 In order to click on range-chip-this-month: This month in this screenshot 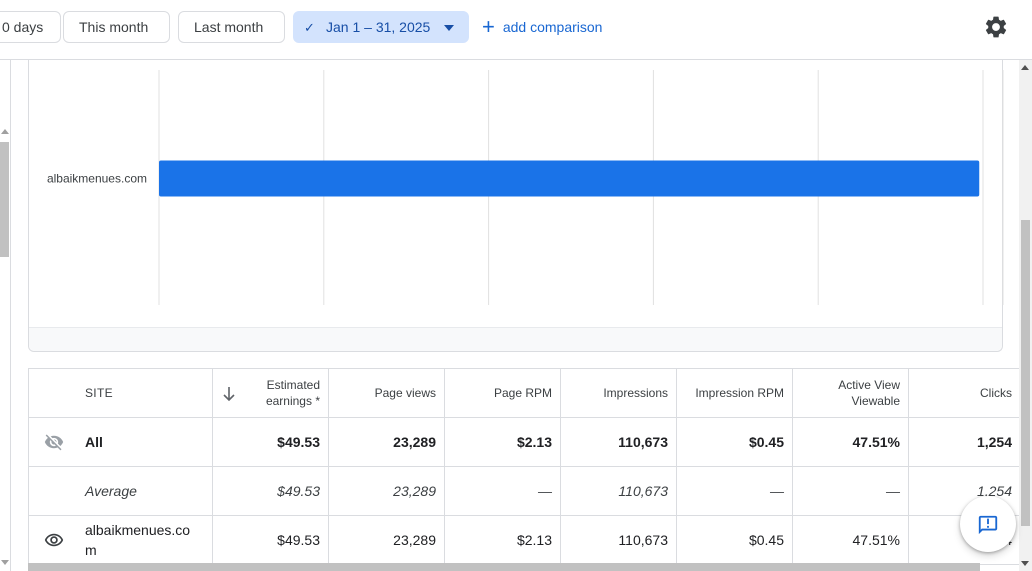, I will do `click(116, 27)`.